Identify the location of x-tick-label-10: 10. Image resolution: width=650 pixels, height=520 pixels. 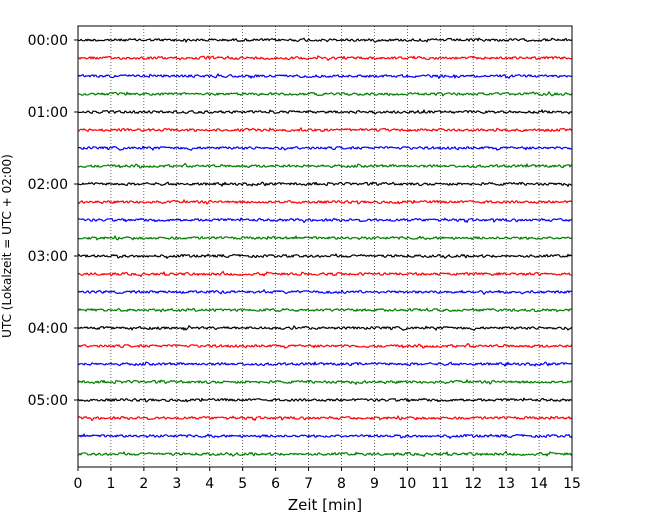
(407, 484).